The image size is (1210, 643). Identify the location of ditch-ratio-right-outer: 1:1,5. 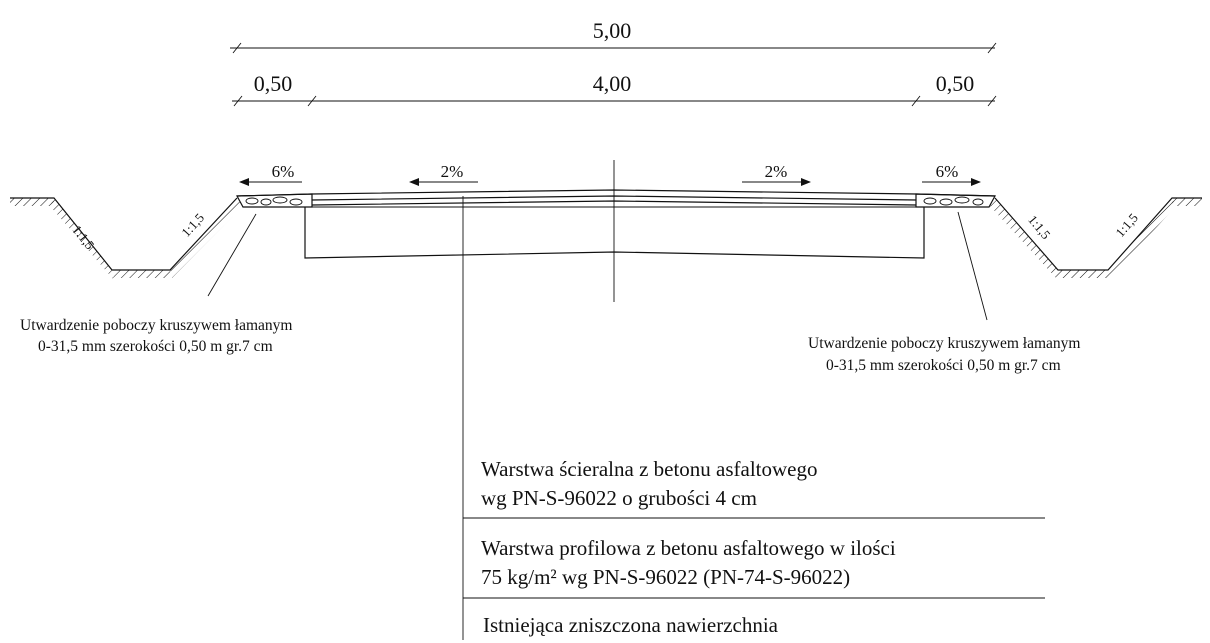
(1126, 225).